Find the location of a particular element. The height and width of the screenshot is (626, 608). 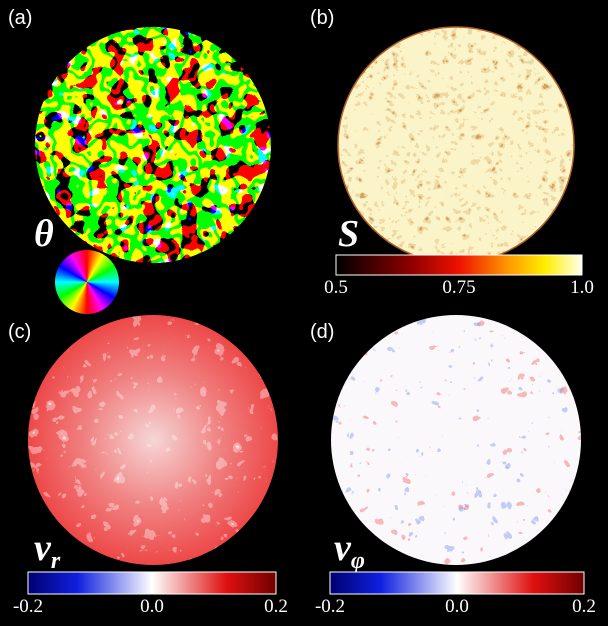

field-symbol: vφ is located at coordinates (349, 550).